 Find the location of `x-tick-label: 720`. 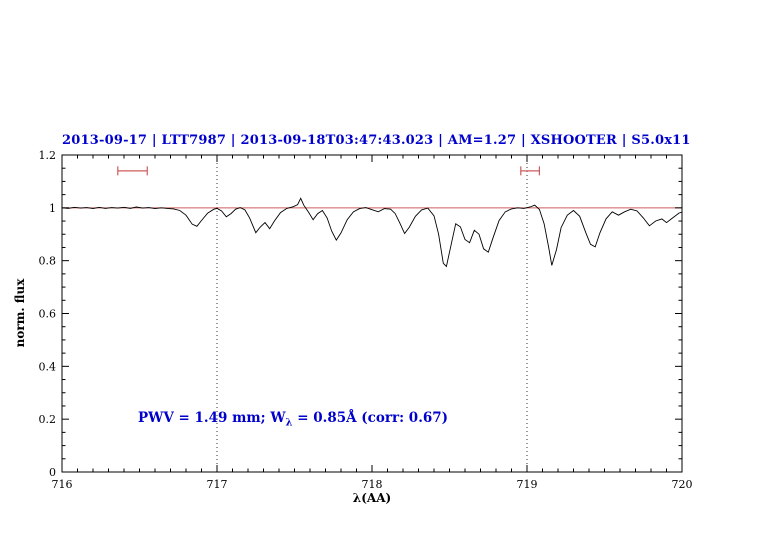

x-tick-label: 720 is located at coordinates (682, 484).